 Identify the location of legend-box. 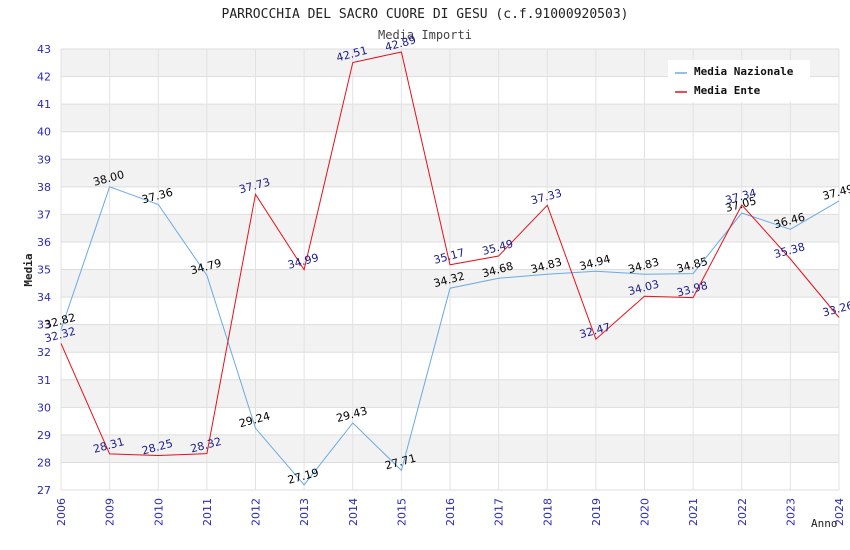
(739, 81).